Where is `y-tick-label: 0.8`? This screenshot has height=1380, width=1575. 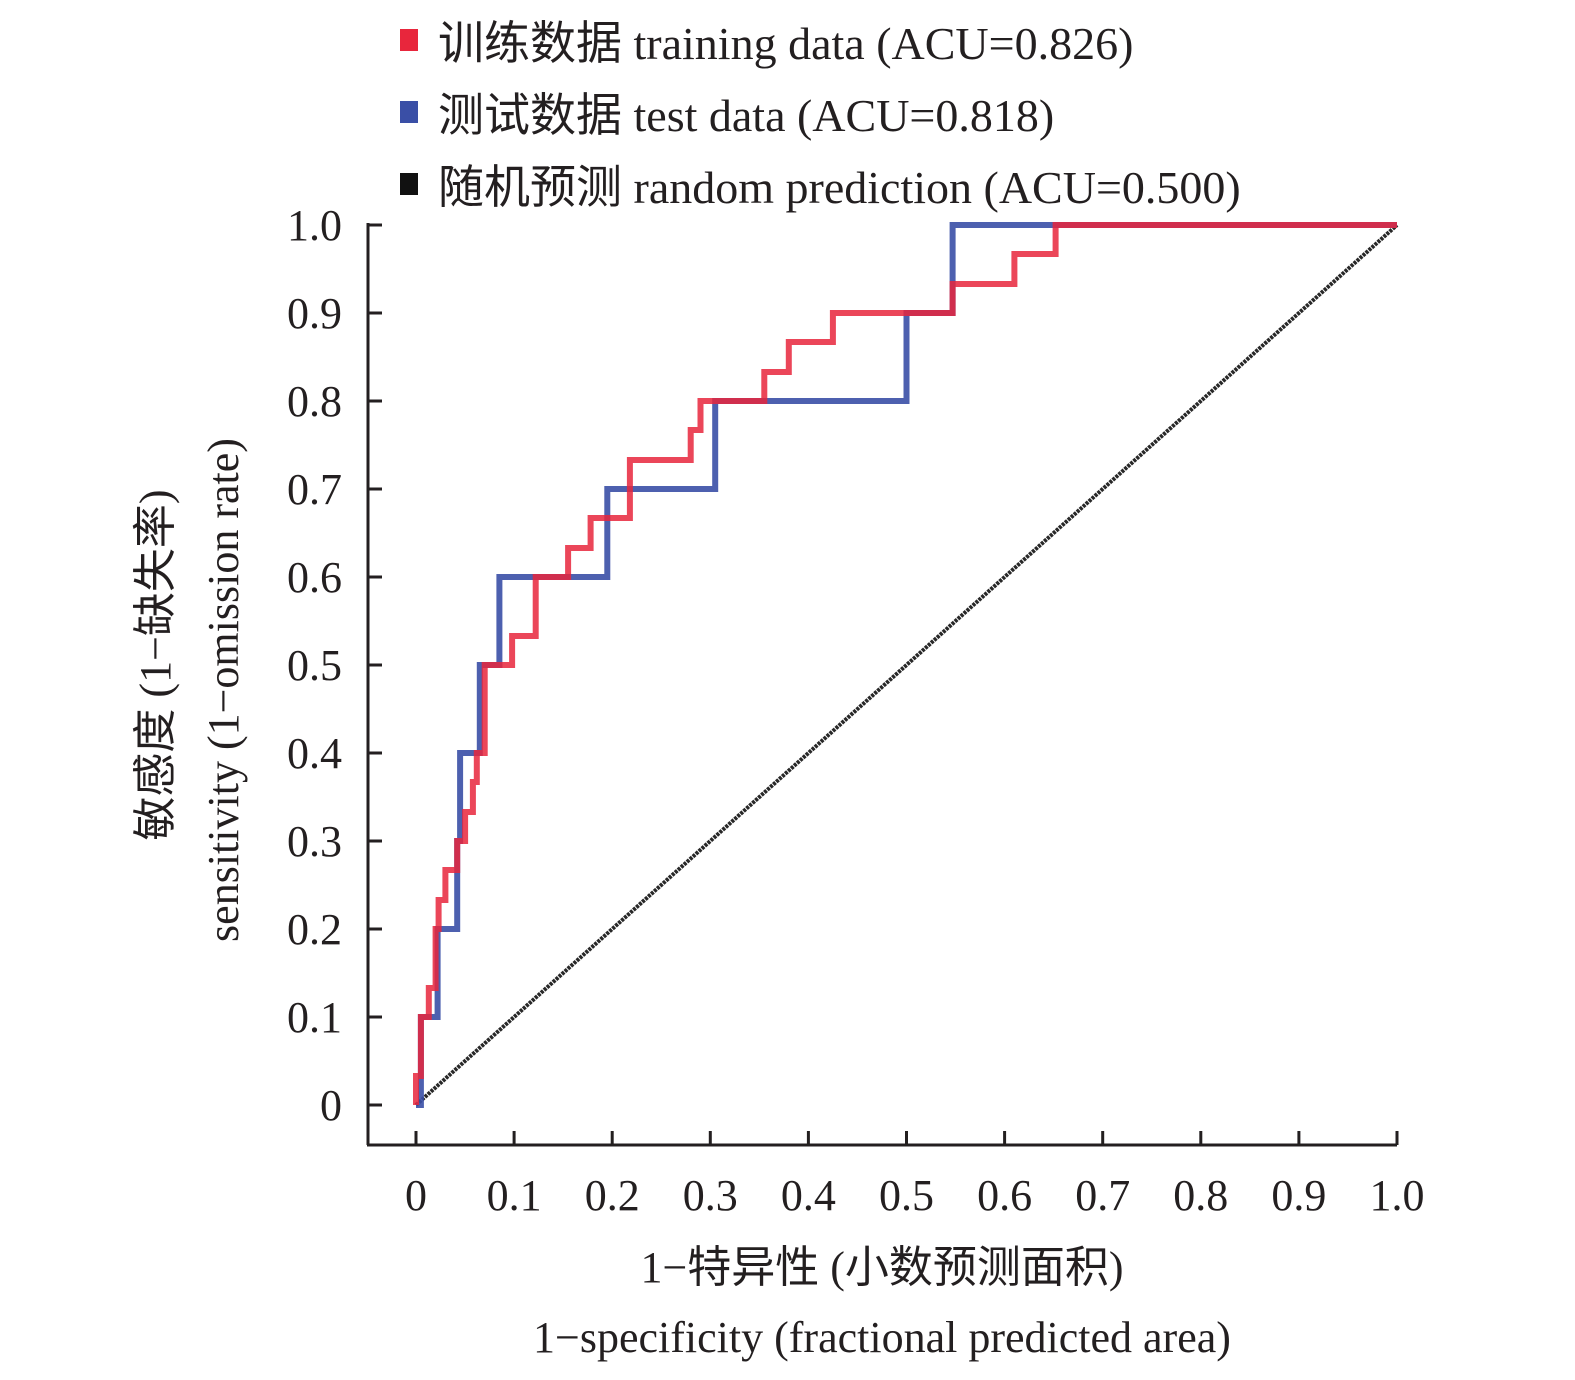 y-tick-label: 0.8 is located at coordinates (314, 401).